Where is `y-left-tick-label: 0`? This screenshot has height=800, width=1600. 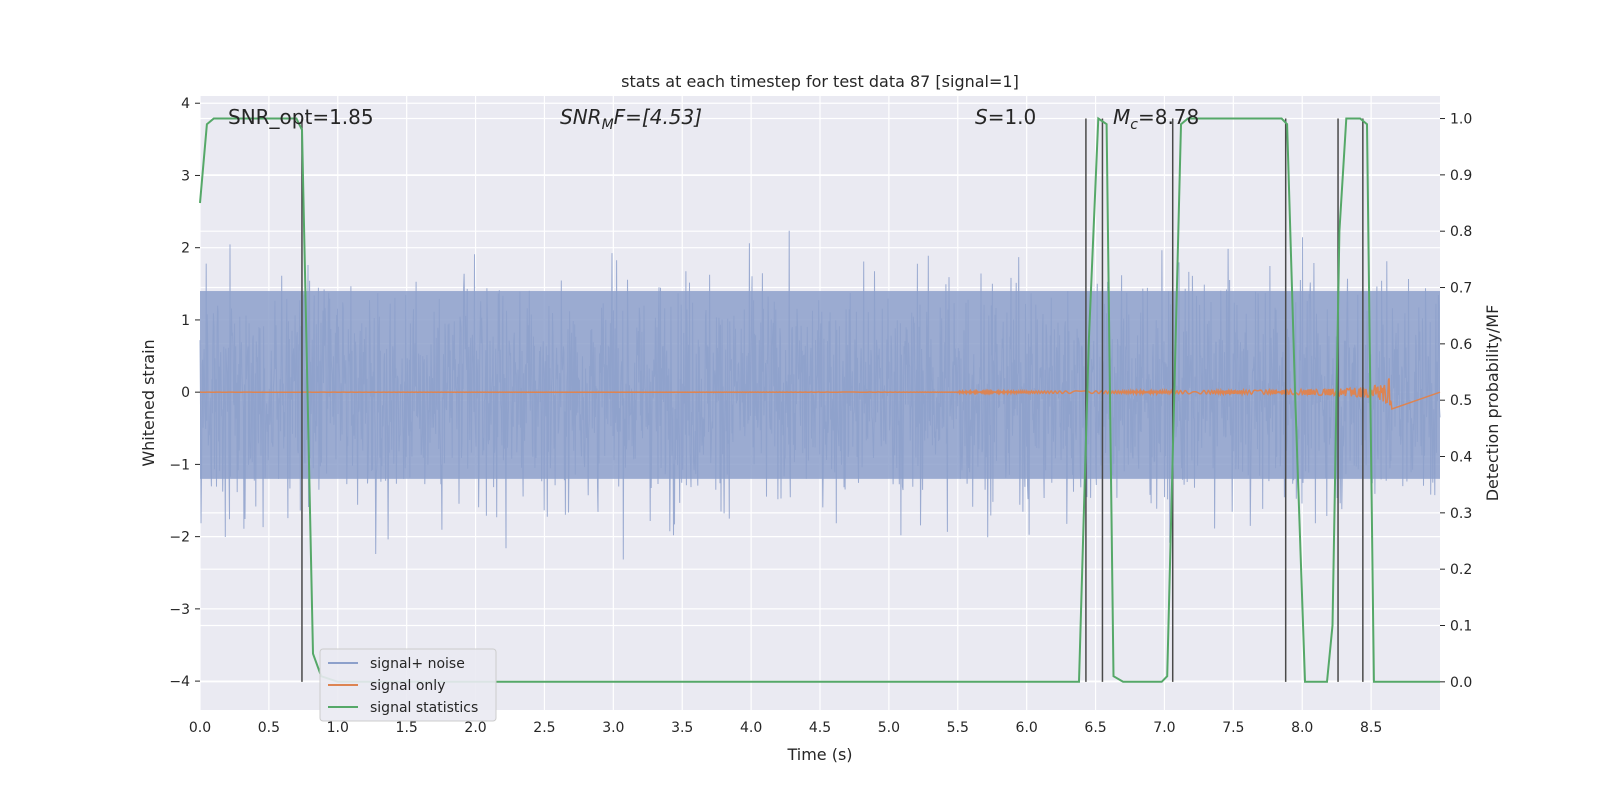
y-left-tick-label: 0 is located at coordinates (185, 393).